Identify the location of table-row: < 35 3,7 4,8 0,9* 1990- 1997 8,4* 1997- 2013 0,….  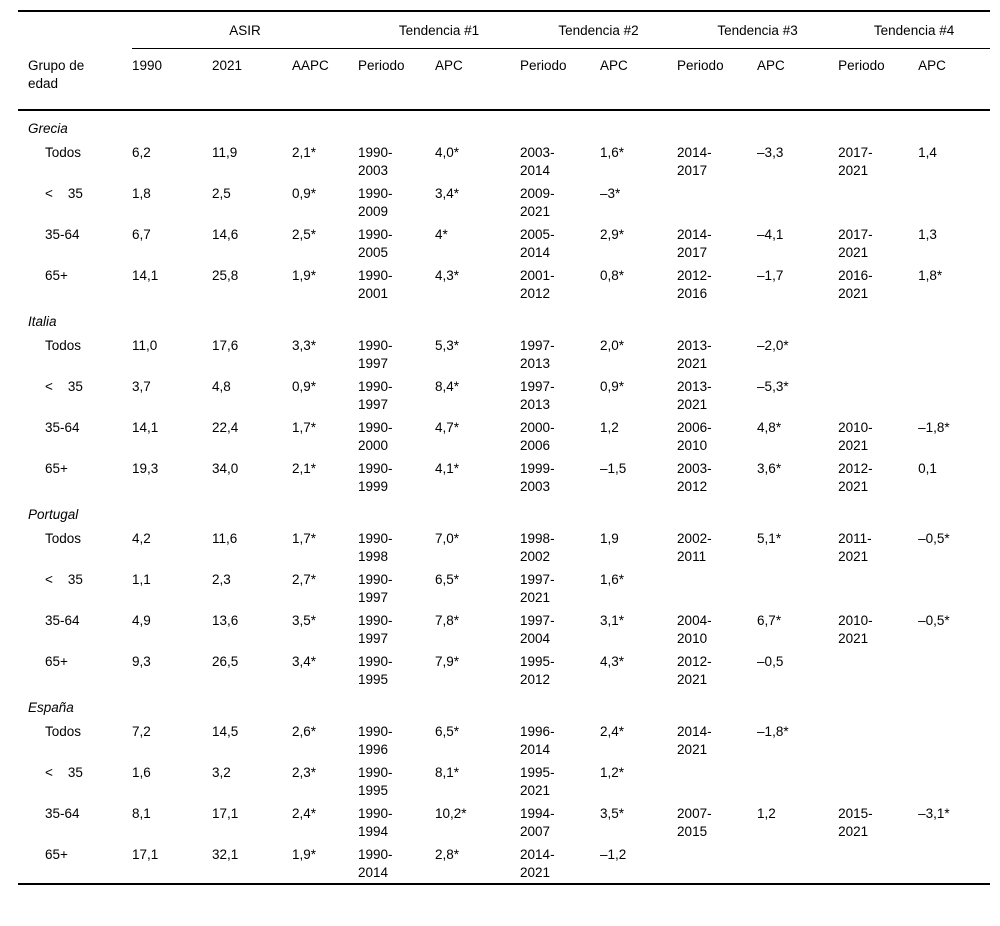
(504, 394).